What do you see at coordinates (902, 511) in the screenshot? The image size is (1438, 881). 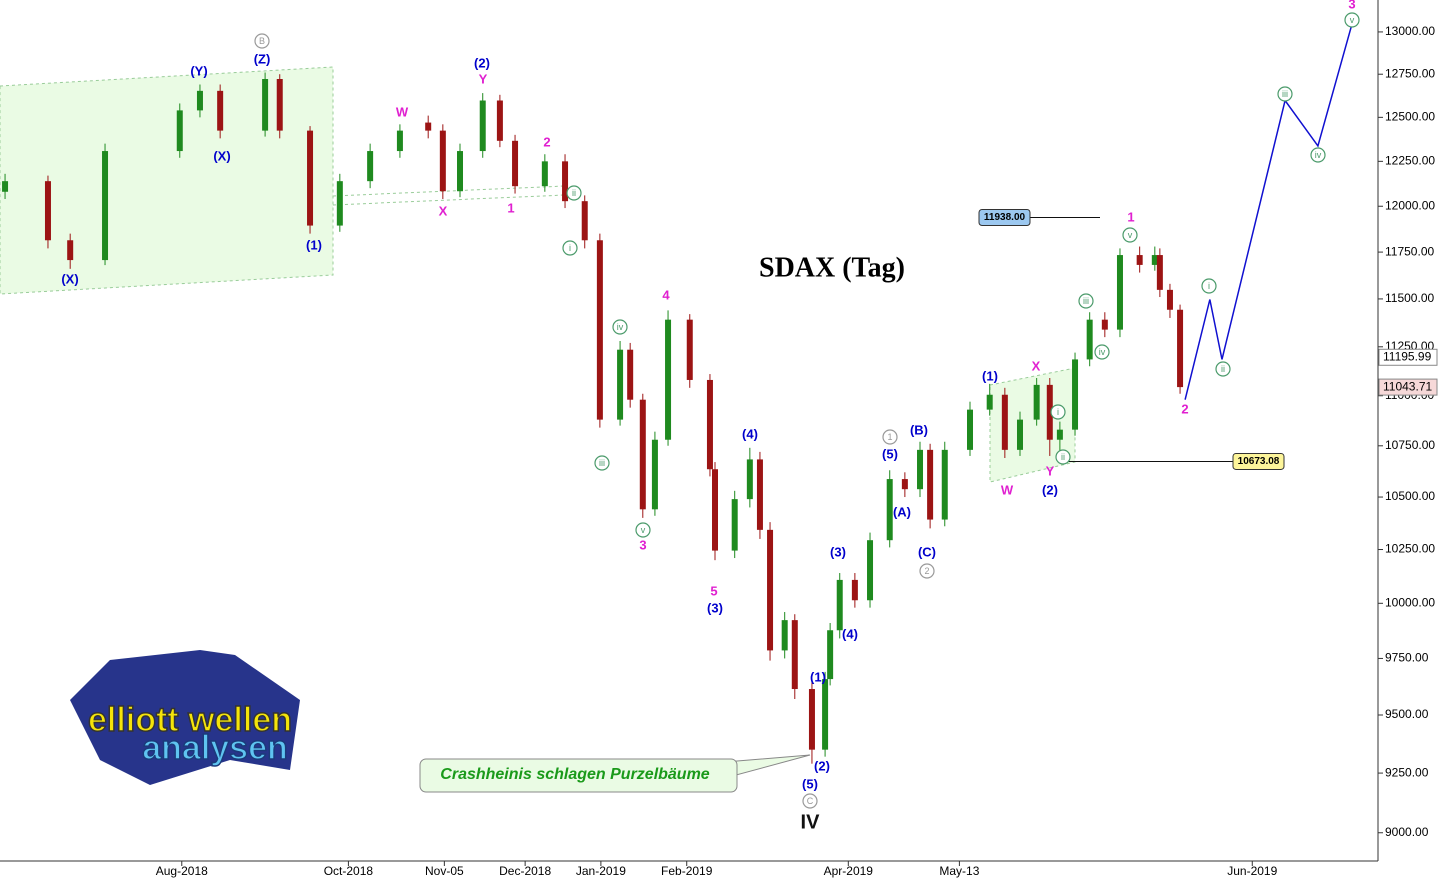 I see `wave-label: (A)` at bounding box center [902, 511].